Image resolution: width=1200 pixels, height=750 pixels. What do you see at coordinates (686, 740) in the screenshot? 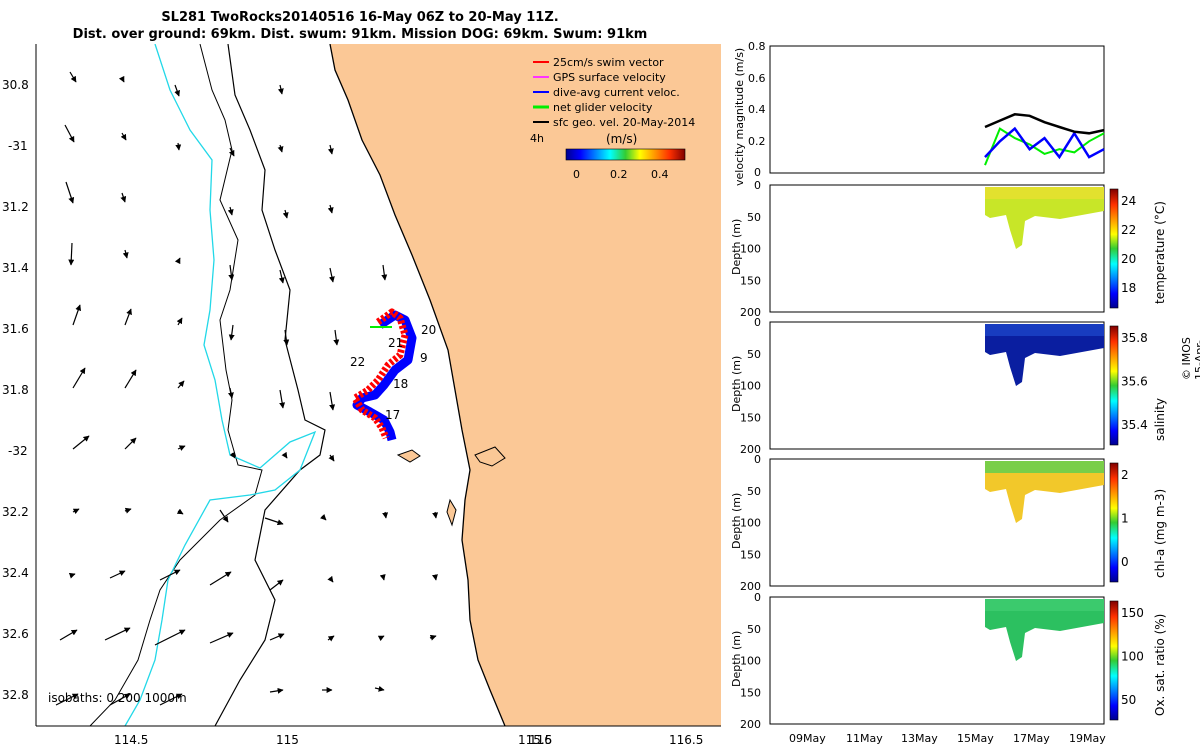
I see `lon-tick: 116.5` at bounding box center [686, 740].